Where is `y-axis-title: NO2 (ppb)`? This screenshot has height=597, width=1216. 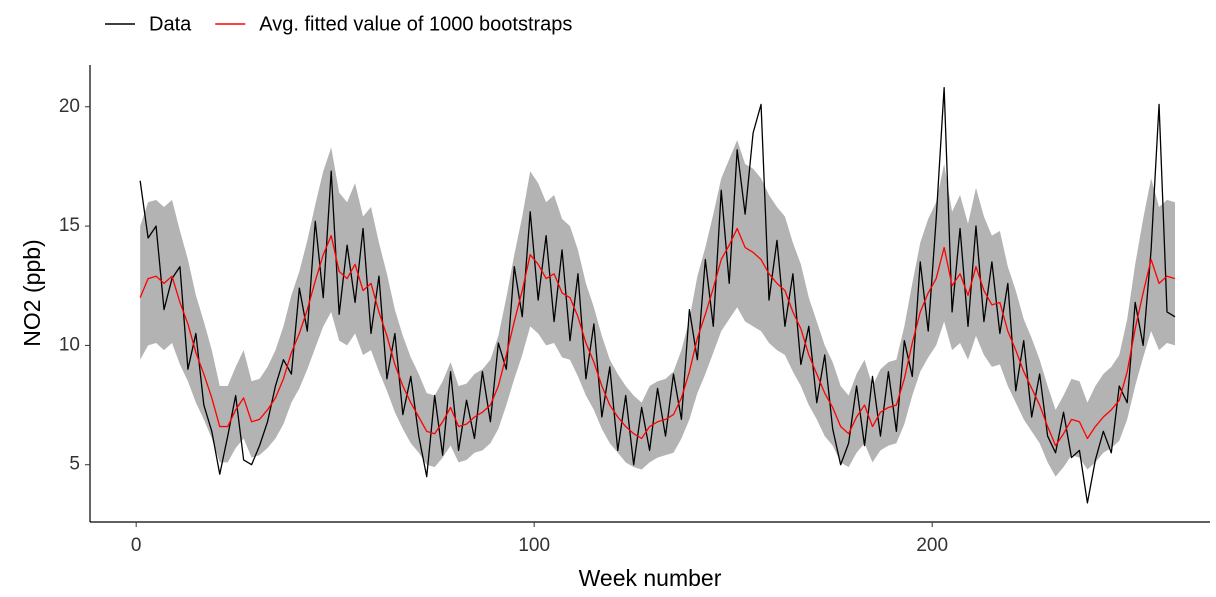
y-axis-title: NO2 (ppb) is located at coordinates (32, 292).